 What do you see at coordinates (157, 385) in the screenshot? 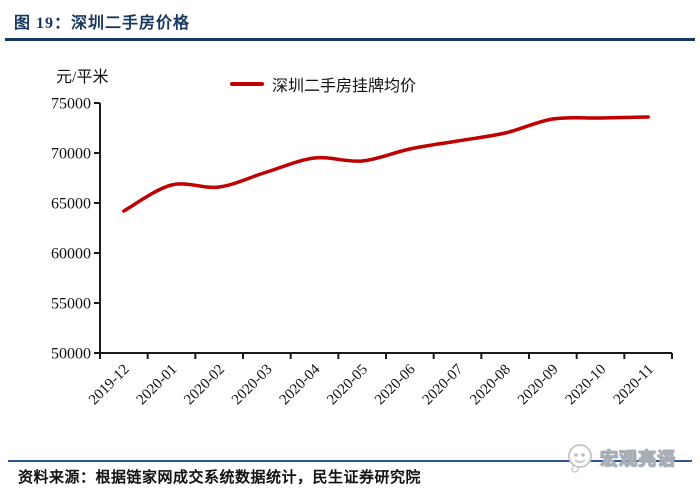
I see `x-axis-tick-label: 2020-01` at bounding box center [157, 385].